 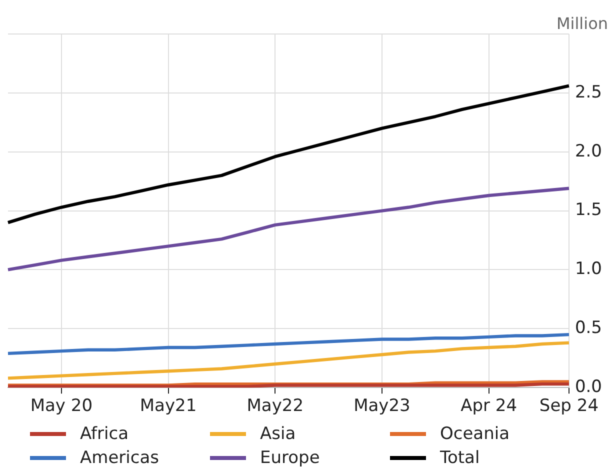 I want to click on y-tick-label: 2.0, so click(x=588, y=151).